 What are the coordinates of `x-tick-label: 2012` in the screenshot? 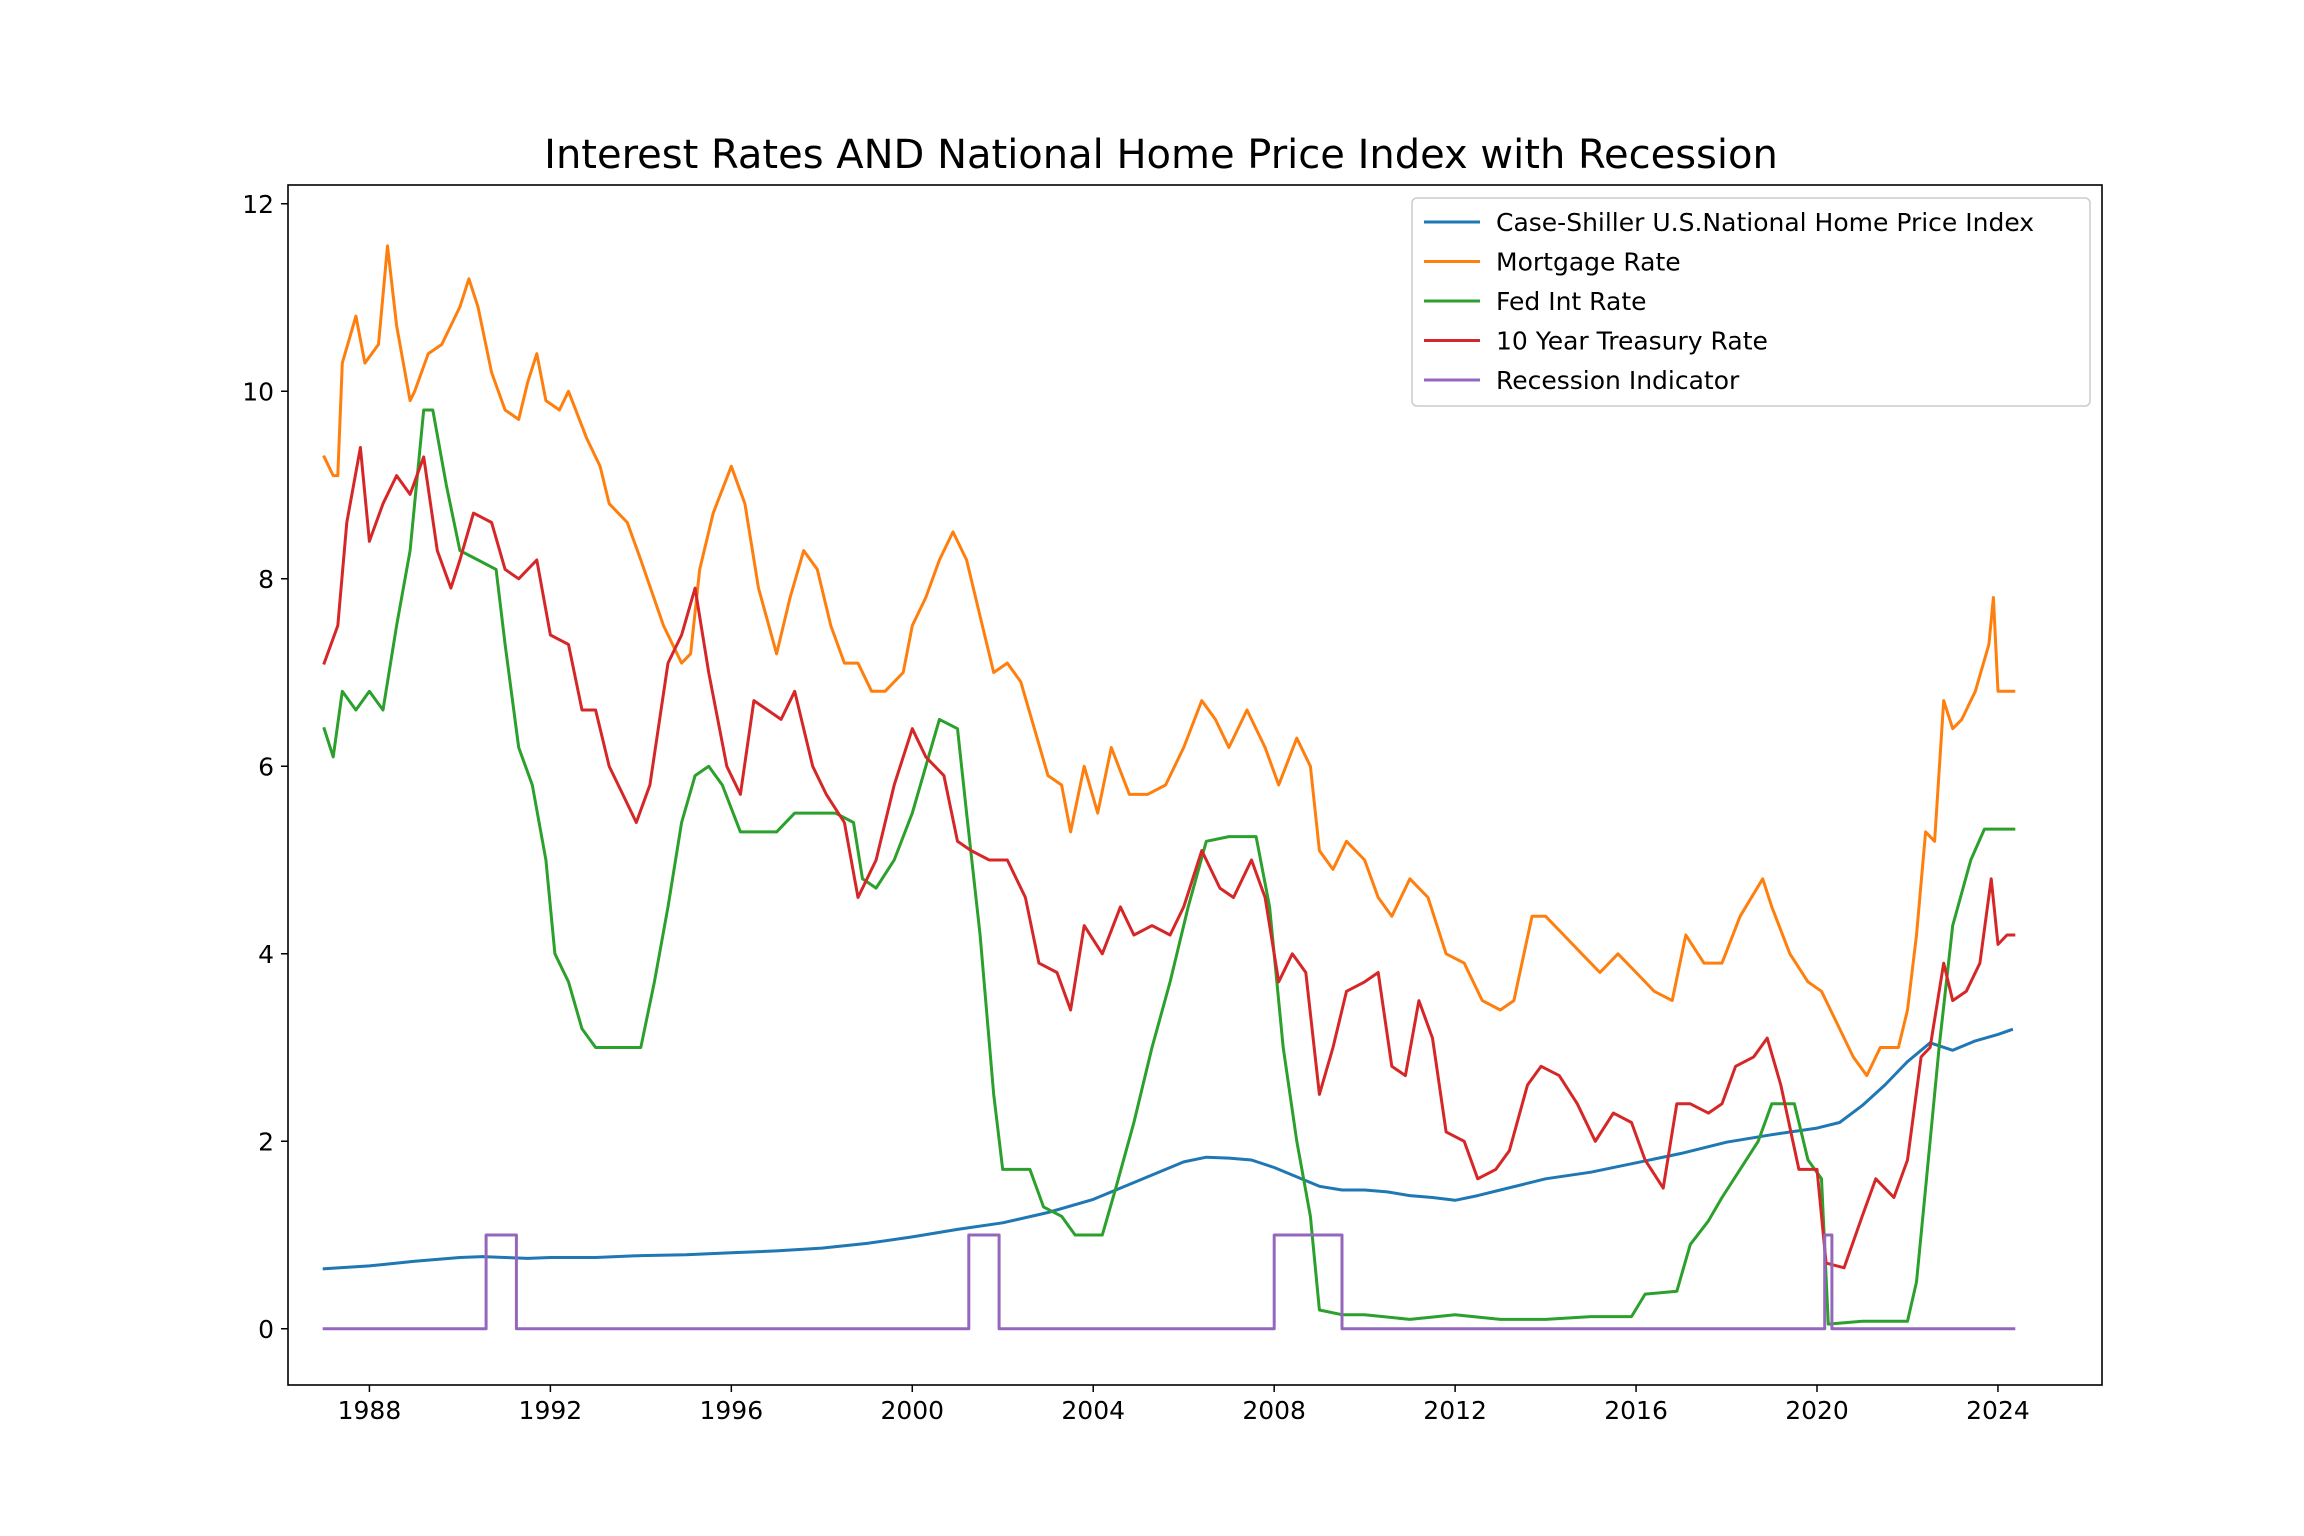 It's located at (1455, 1410).